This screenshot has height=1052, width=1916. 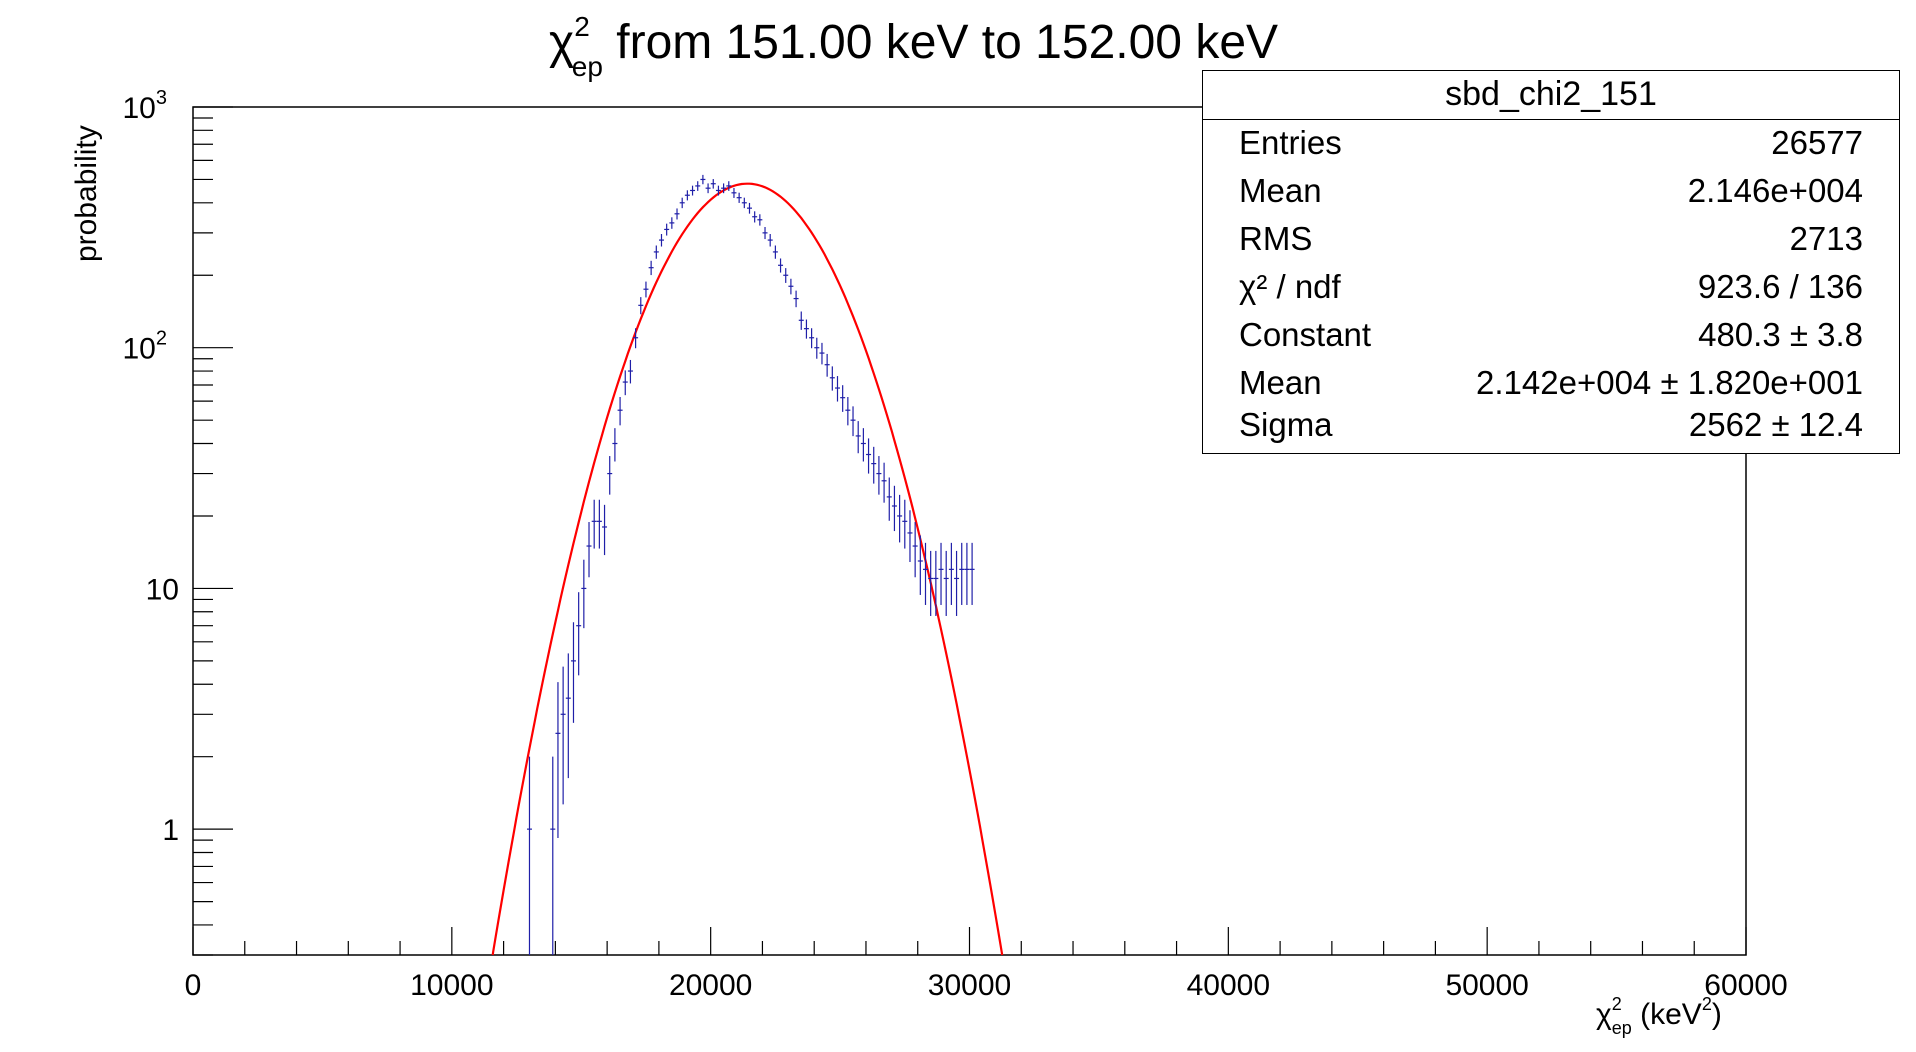 I want to click on chart-title: χ2 ep from 151.00 keV to 152.00 keV, so click(x=913, y=46).